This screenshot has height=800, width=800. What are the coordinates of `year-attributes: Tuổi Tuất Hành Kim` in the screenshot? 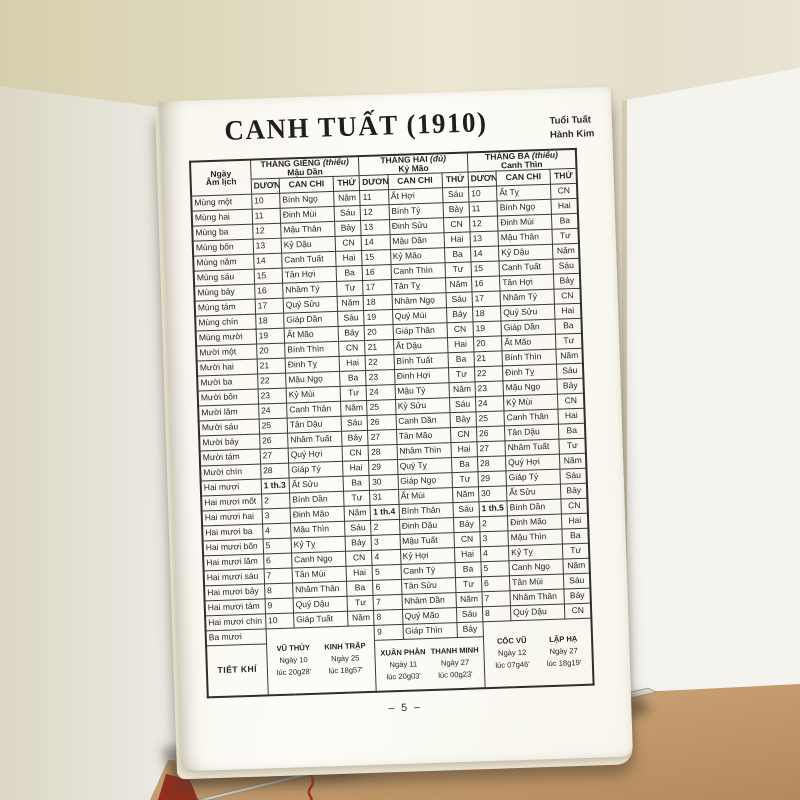 It's located at (571, 128).